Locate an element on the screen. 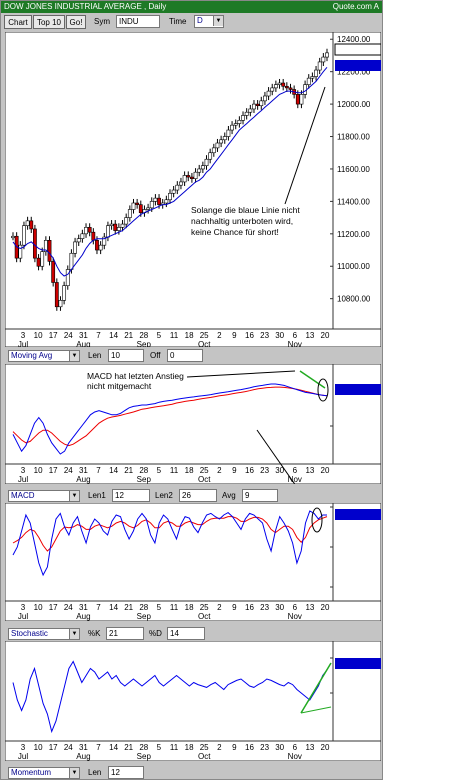 This screenshot has height=780, width=450. time-select: D ▼ is located at coordinates (209, 21).